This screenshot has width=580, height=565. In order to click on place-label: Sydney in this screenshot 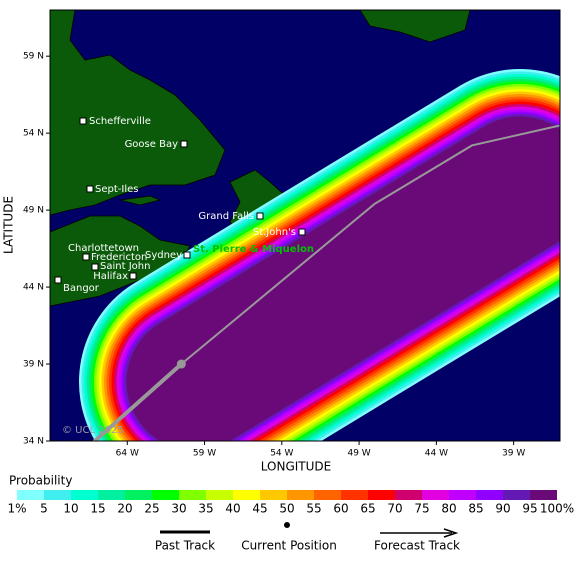, I will do `click(163, 255)`.